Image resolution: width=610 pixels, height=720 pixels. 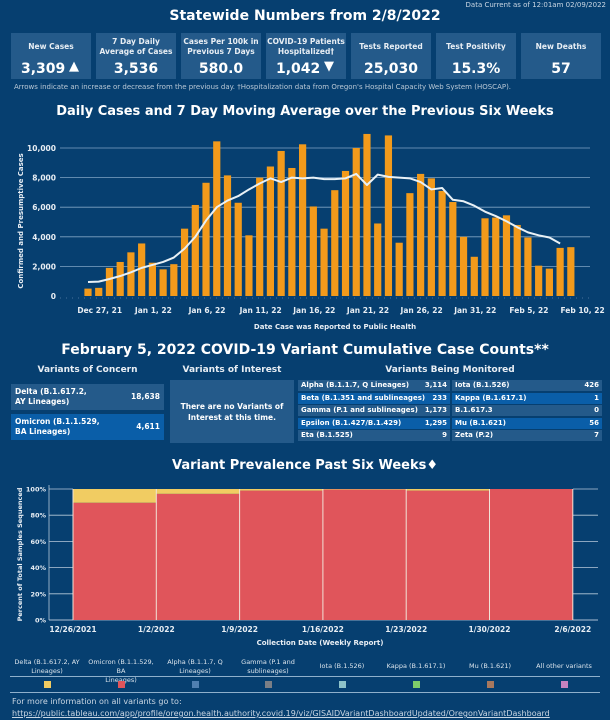 What do you see at coordinates (47, 671) in the screenshot?
I see `legend-label-line: Lineages)` at bounding box center [47, 671].